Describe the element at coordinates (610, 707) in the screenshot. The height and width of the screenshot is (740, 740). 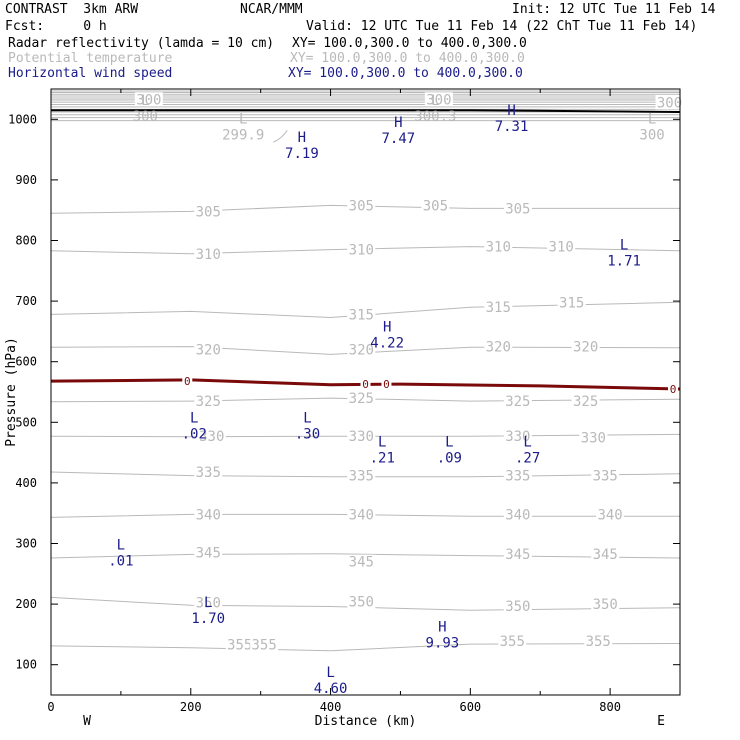
I see `x-tick-label: 800` at that location.